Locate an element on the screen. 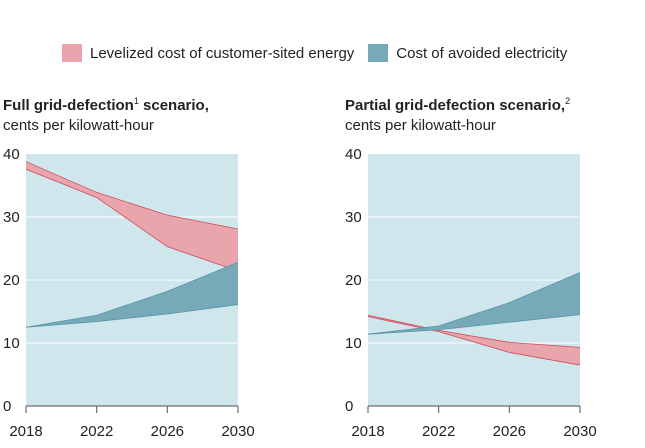 The width and height of the screenshot is (645, 448). legend-swatch-customer-energy is located at coordinates (72, 53).